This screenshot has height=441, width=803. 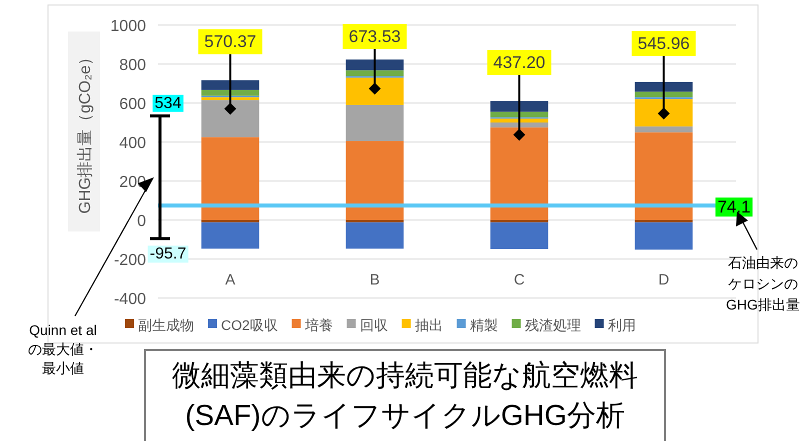 I want to click on data-label: 545.96, so click(x=664, y=43).